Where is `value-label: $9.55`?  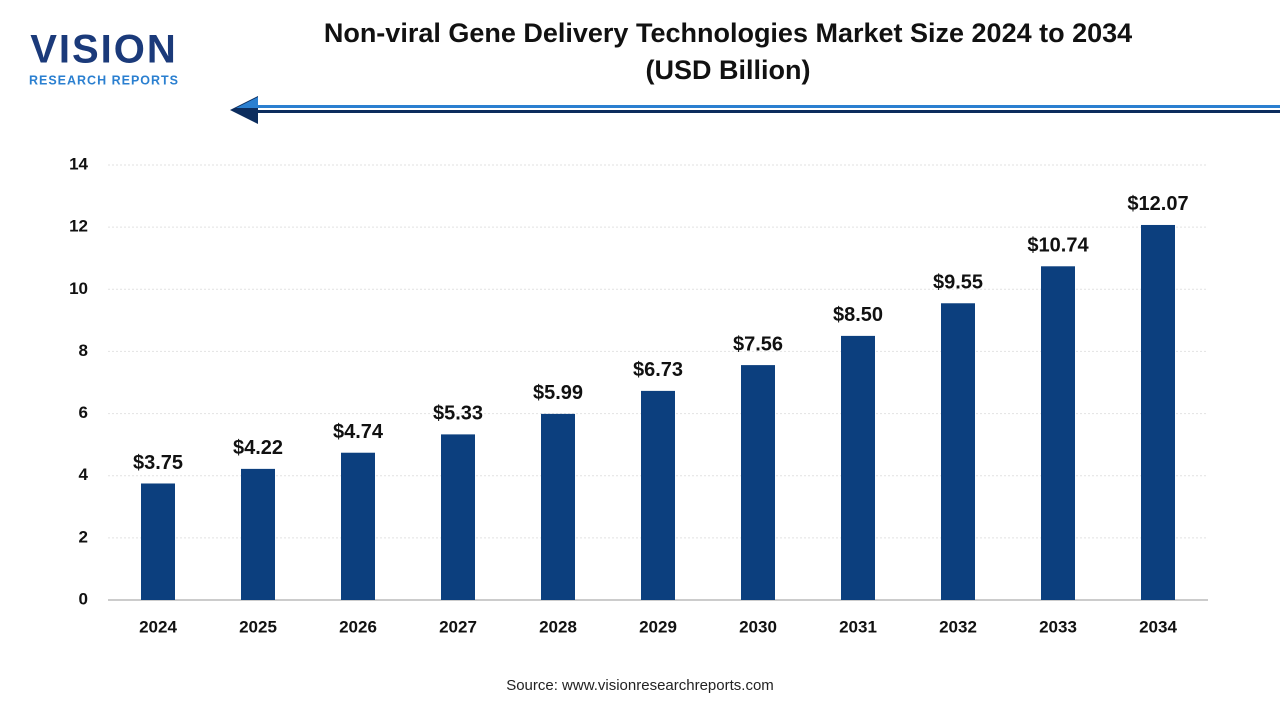
value-label: $9.55 is located at coordinates (958, 283).